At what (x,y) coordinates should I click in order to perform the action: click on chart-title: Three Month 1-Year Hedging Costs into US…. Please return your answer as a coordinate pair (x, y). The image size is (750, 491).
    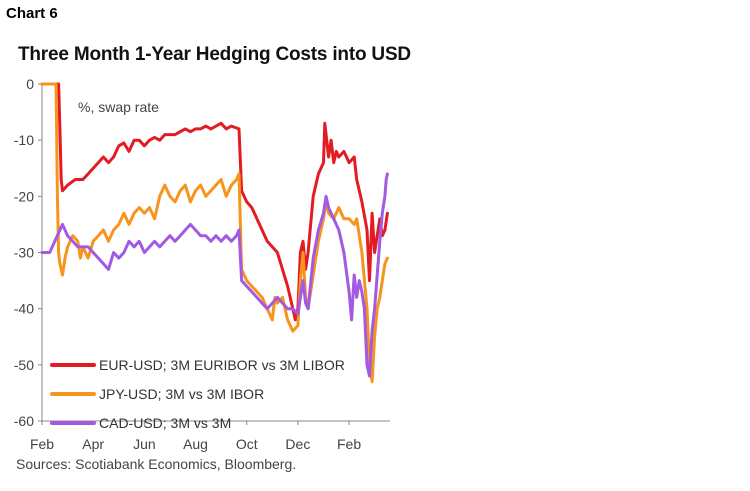
    Looking at the image, I should click on (214, 54).